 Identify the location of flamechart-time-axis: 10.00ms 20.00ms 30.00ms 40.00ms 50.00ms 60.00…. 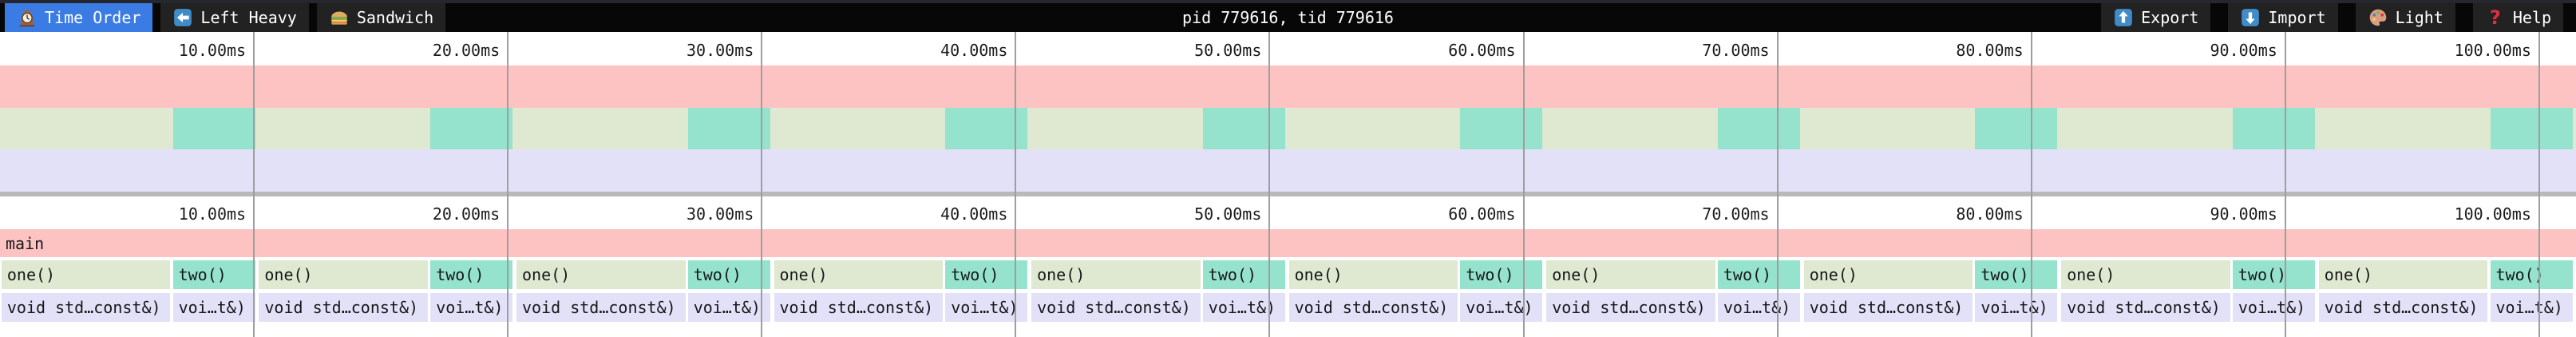
(1288, 212).